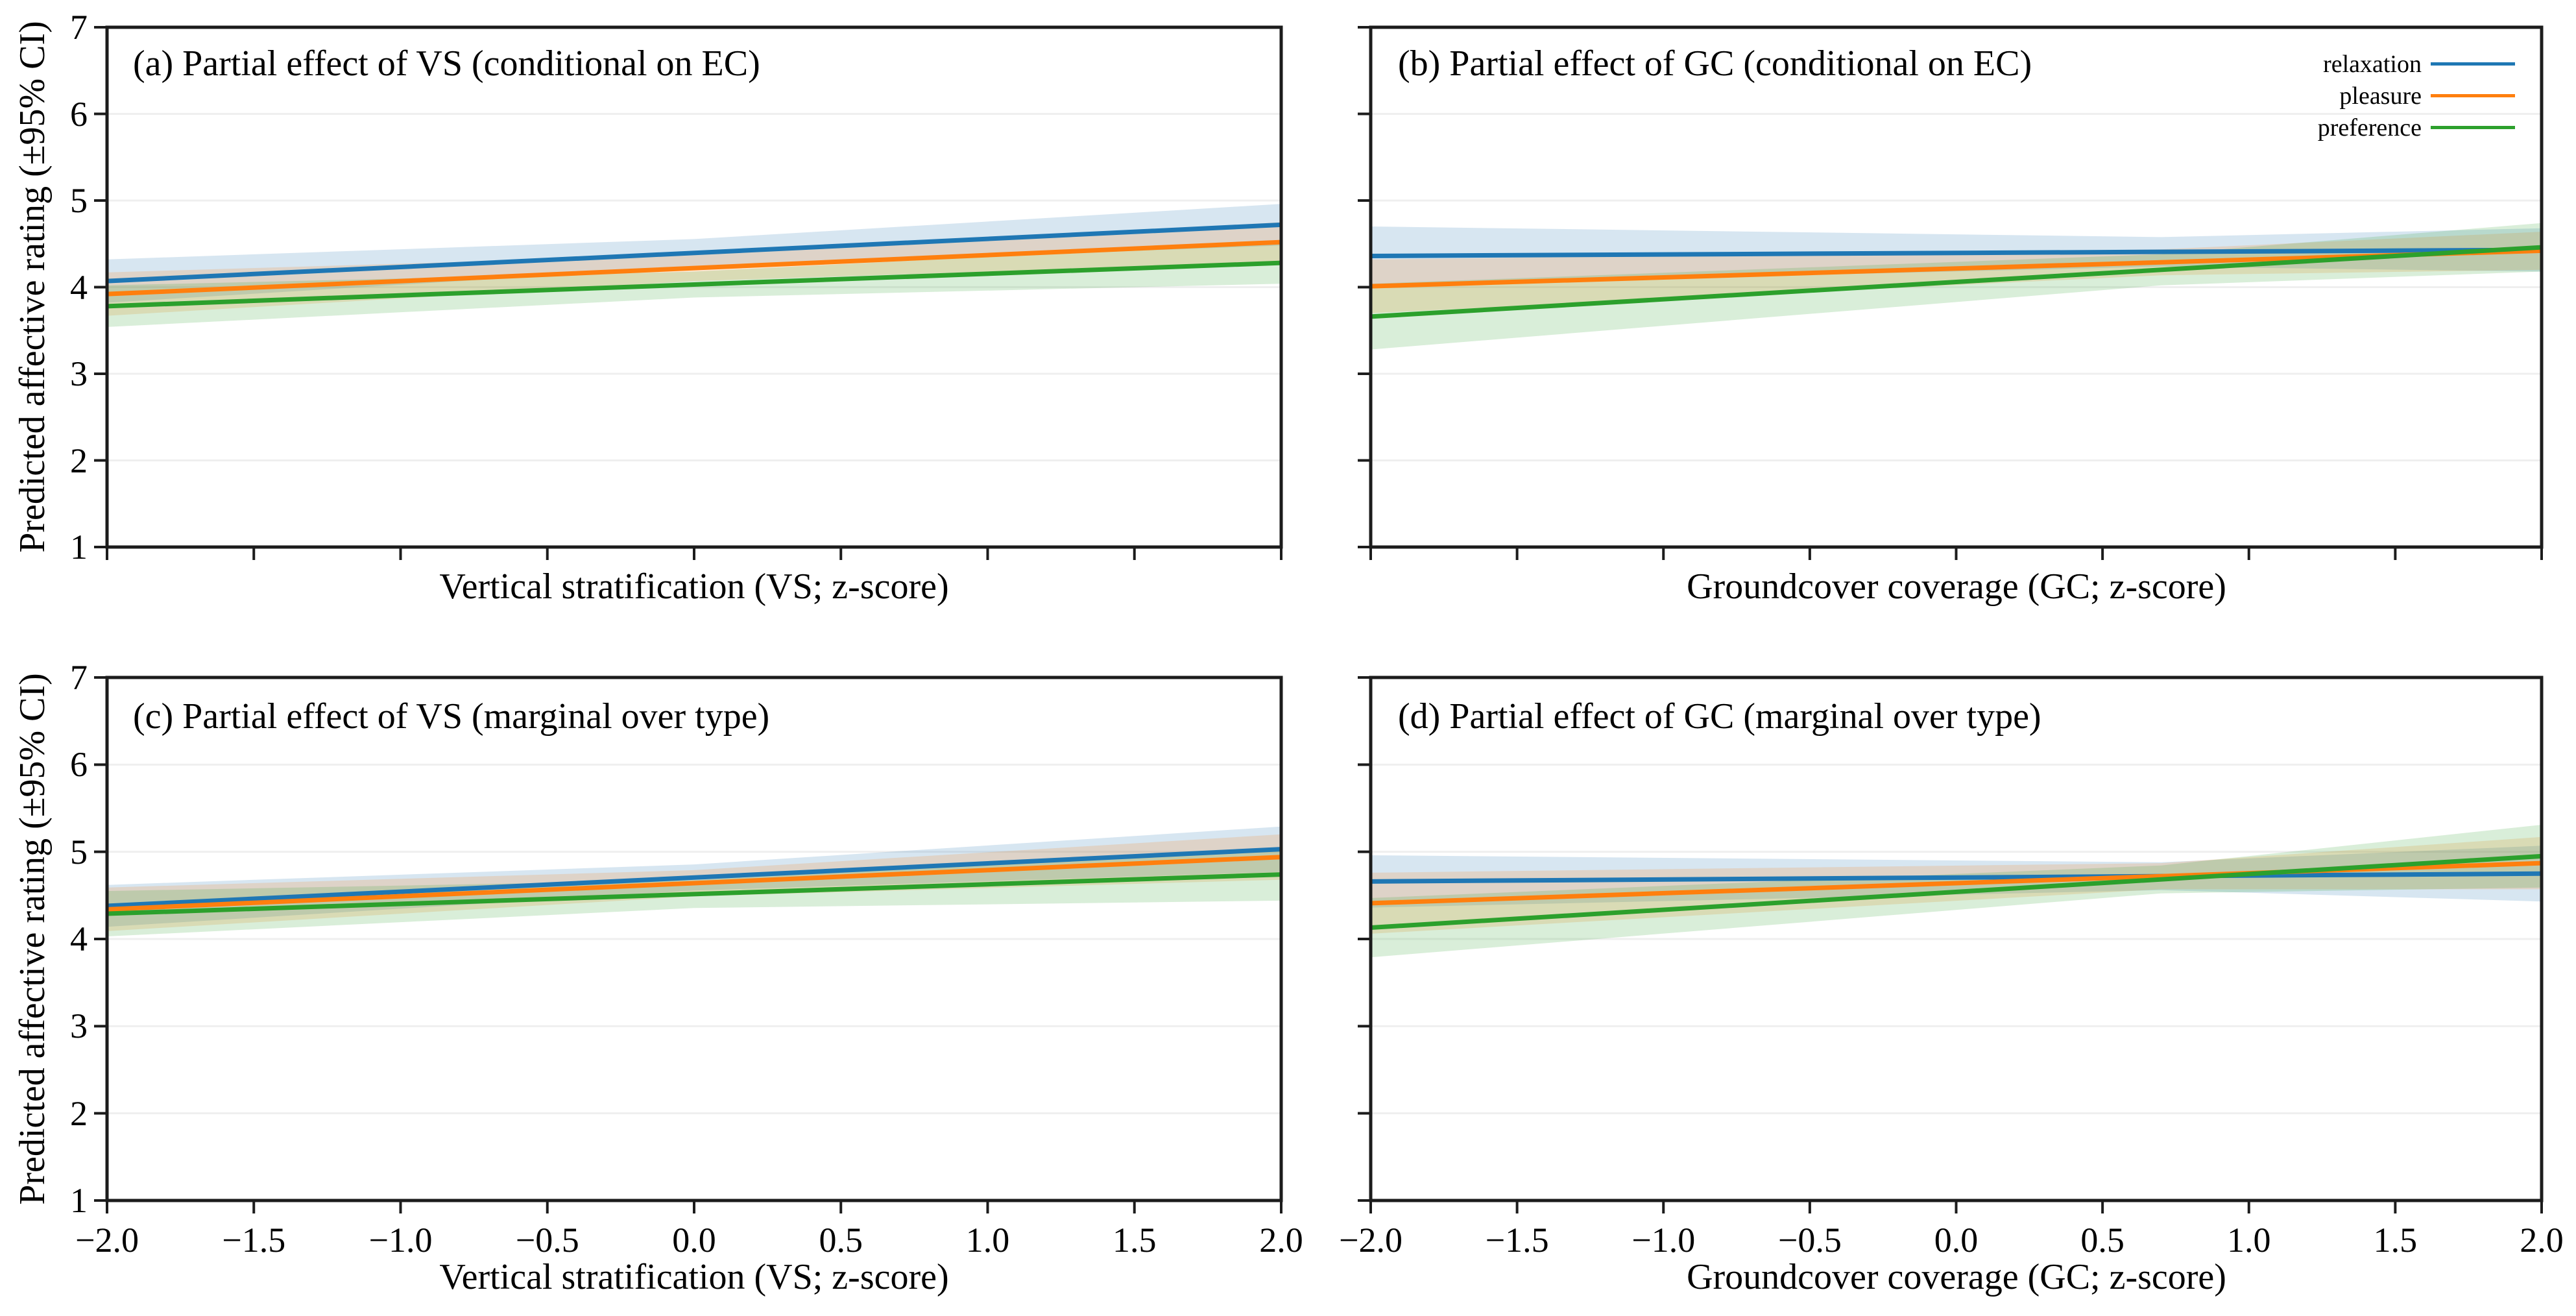 This screenshot has height=1316, width=2576. What do you see at coordinates (1956, 587) in the screenshot?
I see `panel-b-xaxis-label: Groundcover coverage (GC; z-score)` at bounding box center [1956, 587].